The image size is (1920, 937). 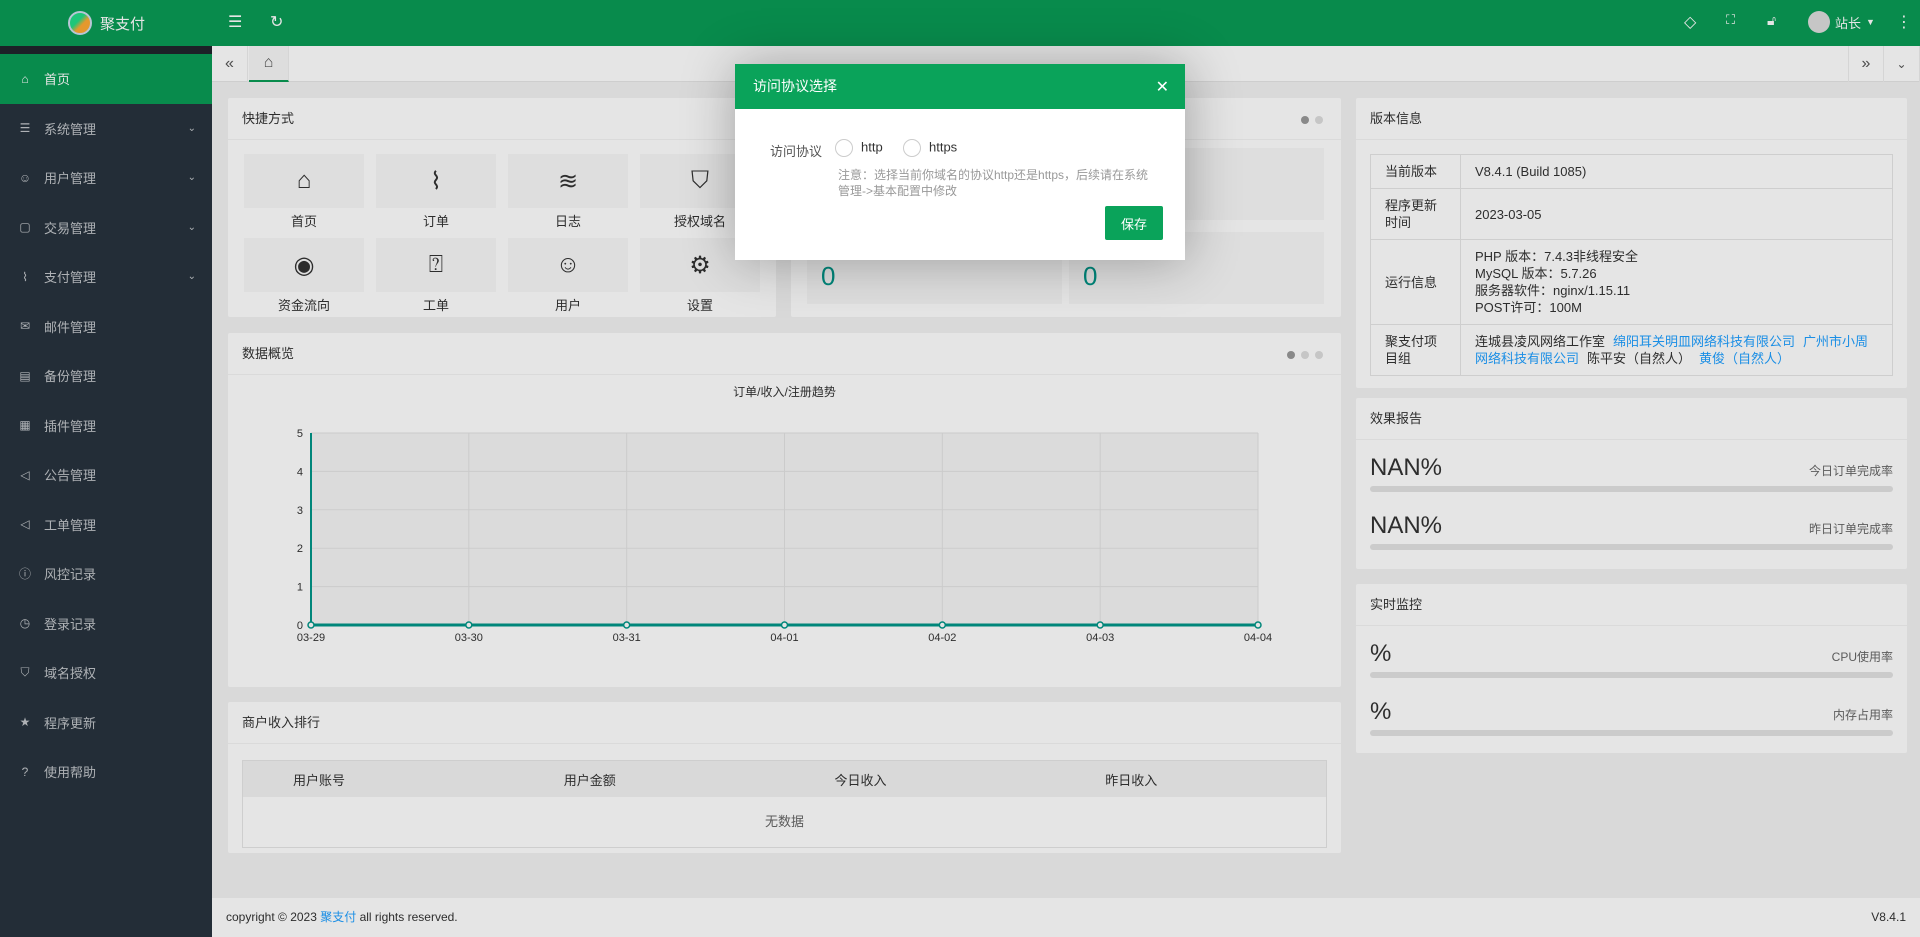 I want to click on sidebar-item-label: 系统管理, so click(x=70, y=129).